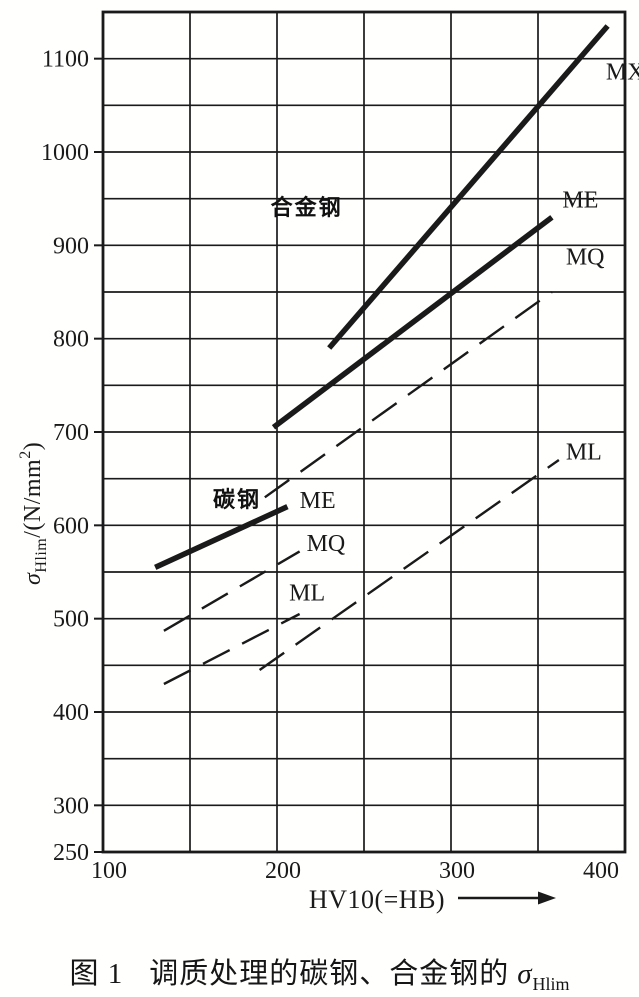  I want to click on annotation-carbon-me-label: ME, so click(318, 501).